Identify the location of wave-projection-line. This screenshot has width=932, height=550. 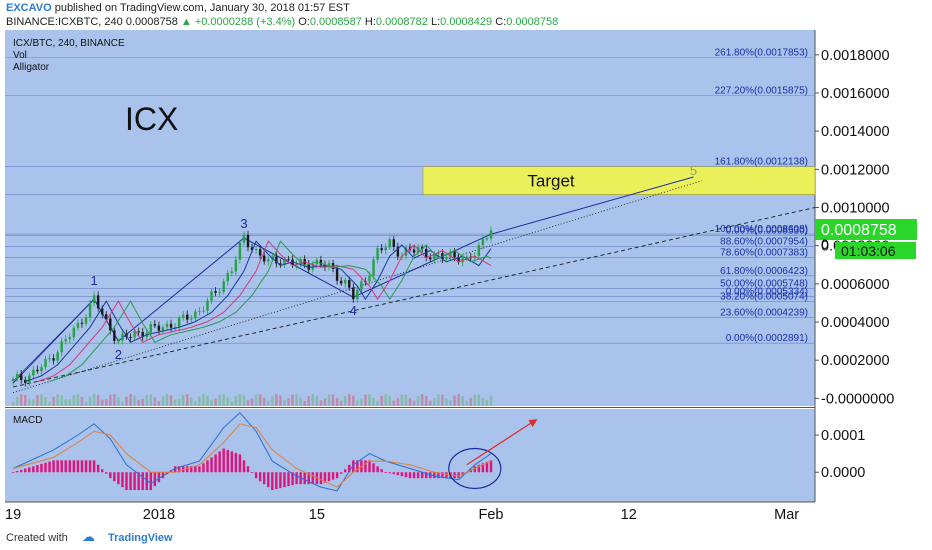
(592, 205).